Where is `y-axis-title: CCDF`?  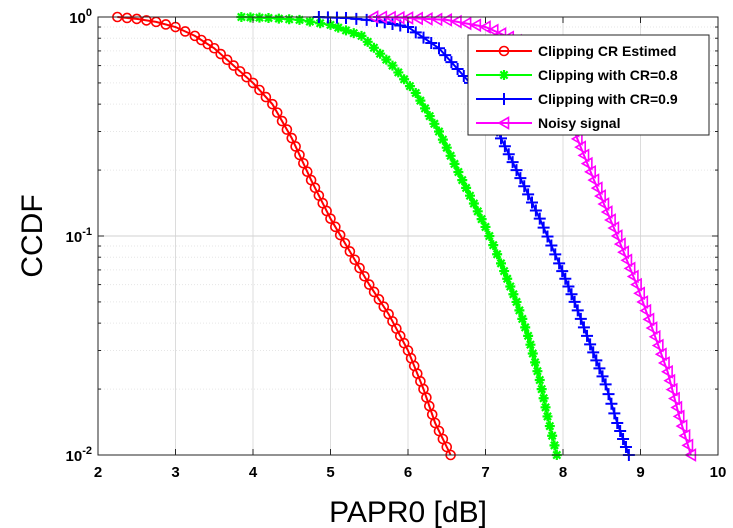 y-axis-title: CCDF is located at coordinates (32, 235).